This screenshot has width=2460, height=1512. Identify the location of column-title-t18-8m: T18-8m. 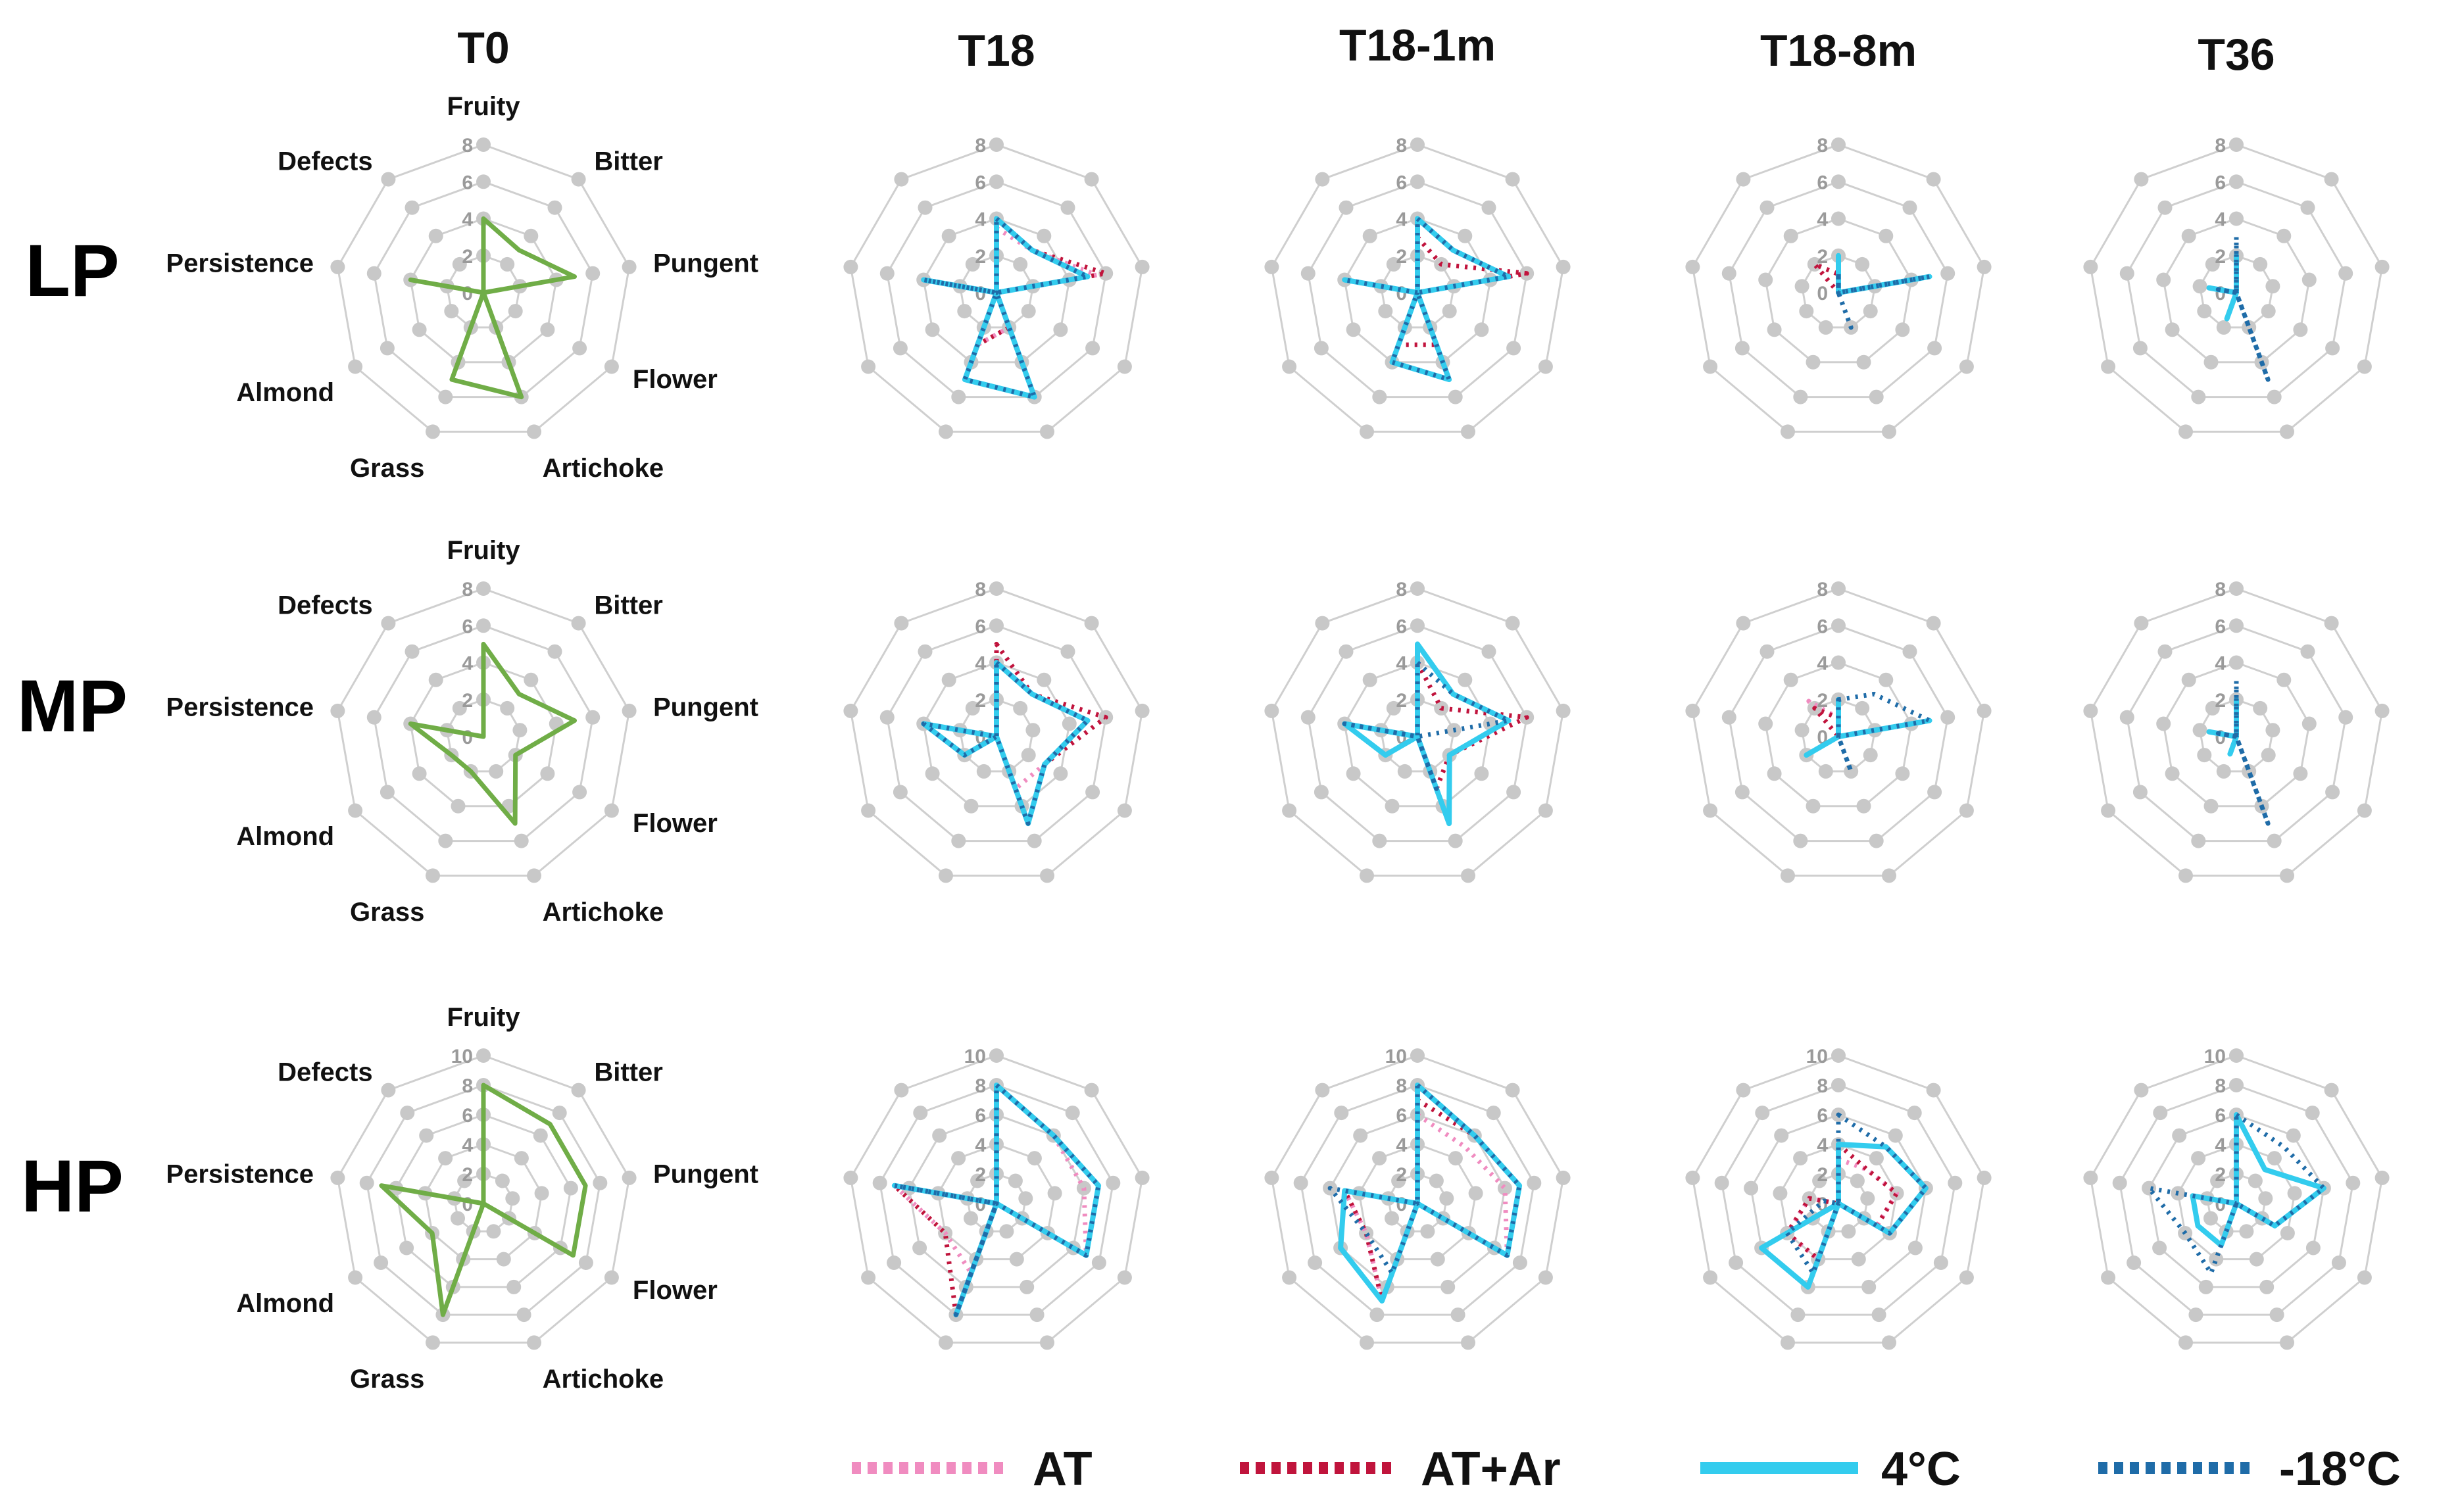
(1838, 51).